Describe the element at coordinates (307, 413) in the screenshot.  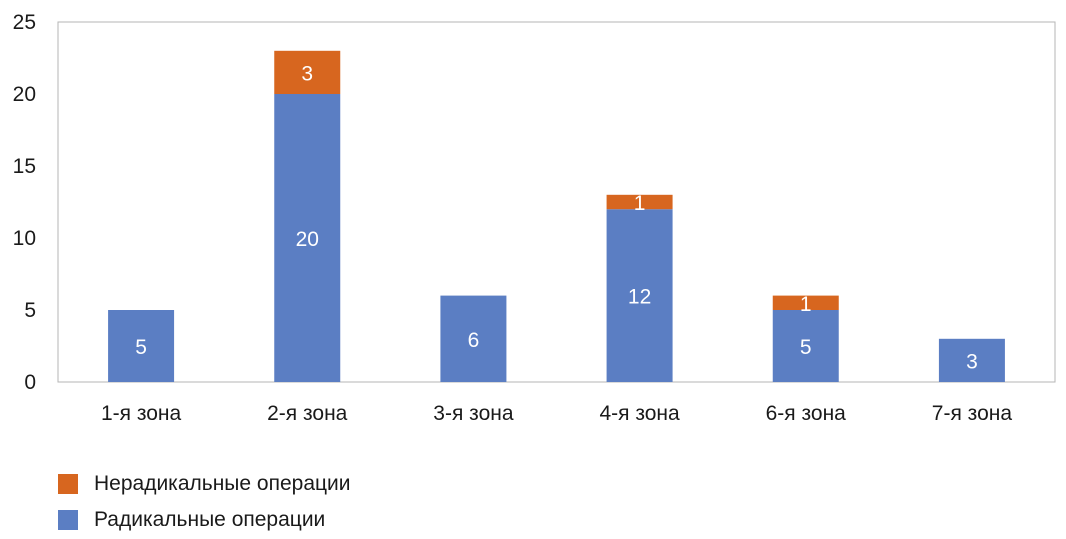
I see `x-tick-label: 2-я зона` at that location.